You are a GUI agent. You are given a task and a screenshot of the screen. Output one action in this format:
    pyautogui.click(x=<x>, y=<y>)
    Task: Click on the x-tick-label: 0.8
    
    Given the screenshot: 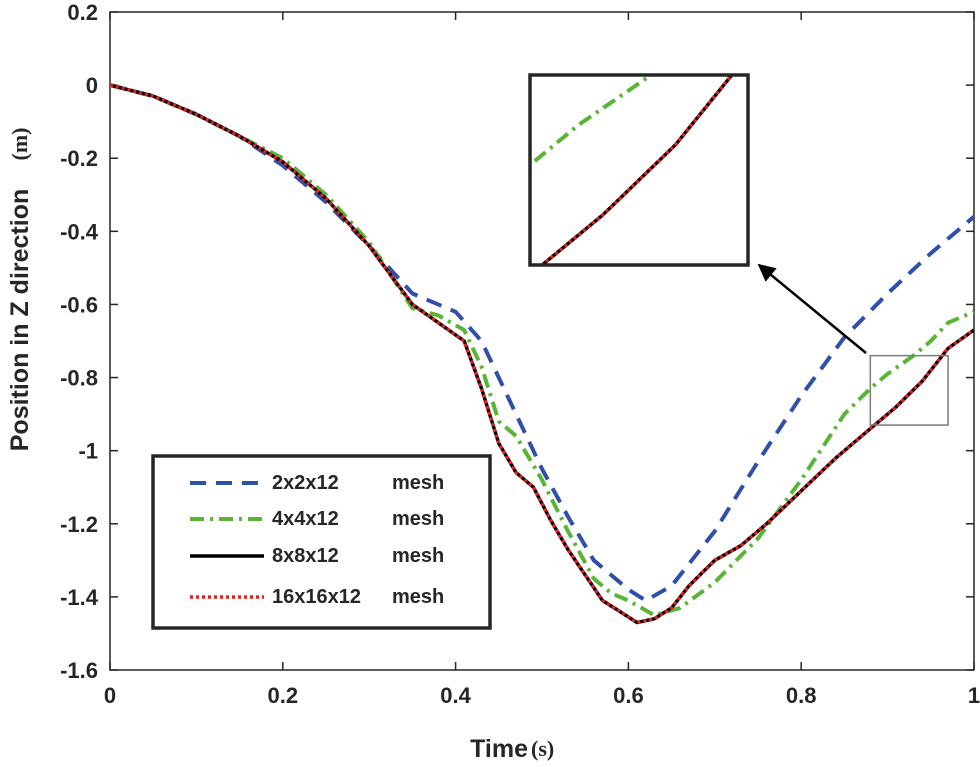 What is the action you would take?
    pyautogui.click(x=801, y=695)
    